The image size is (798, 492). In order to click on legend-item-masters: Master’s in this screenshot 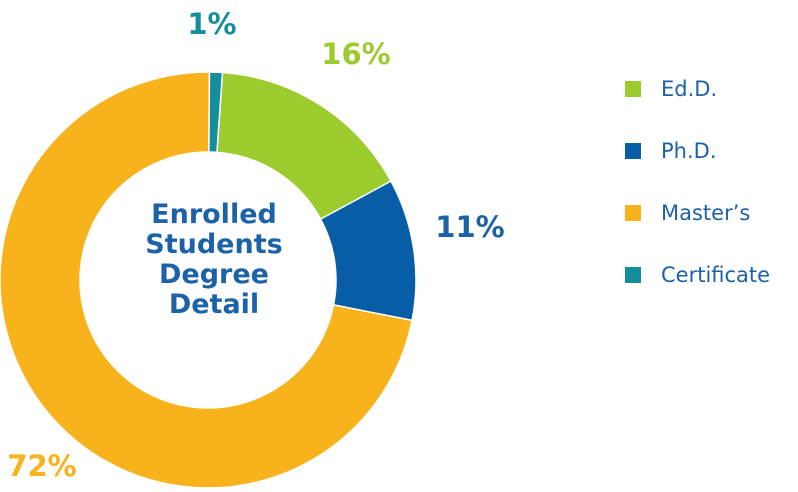, I will do `click(697, 212)`.